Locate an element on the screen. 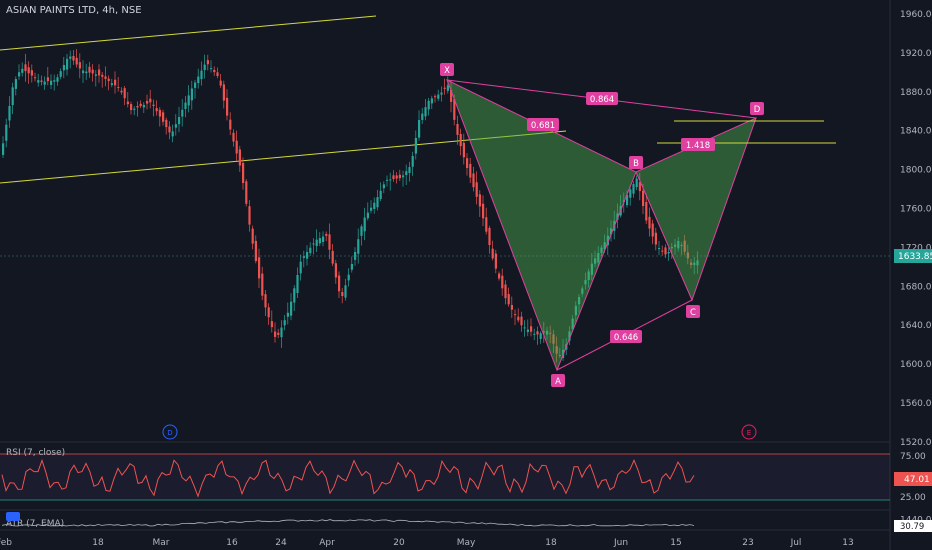 The image size is (932, 550). trend-line-lower is located at coordinates (283, 157).